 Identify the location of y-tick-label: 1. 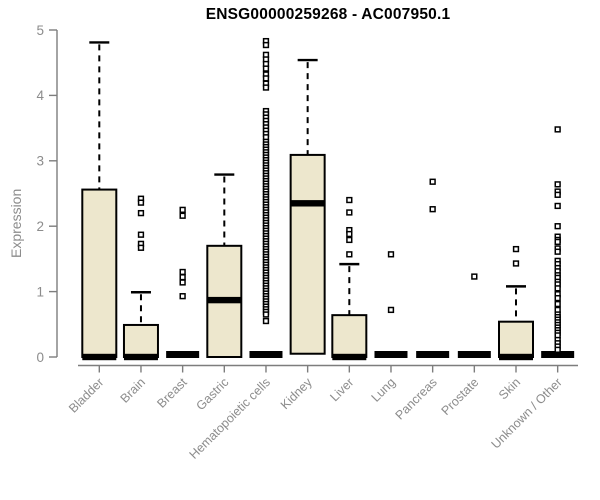
(40, 291).